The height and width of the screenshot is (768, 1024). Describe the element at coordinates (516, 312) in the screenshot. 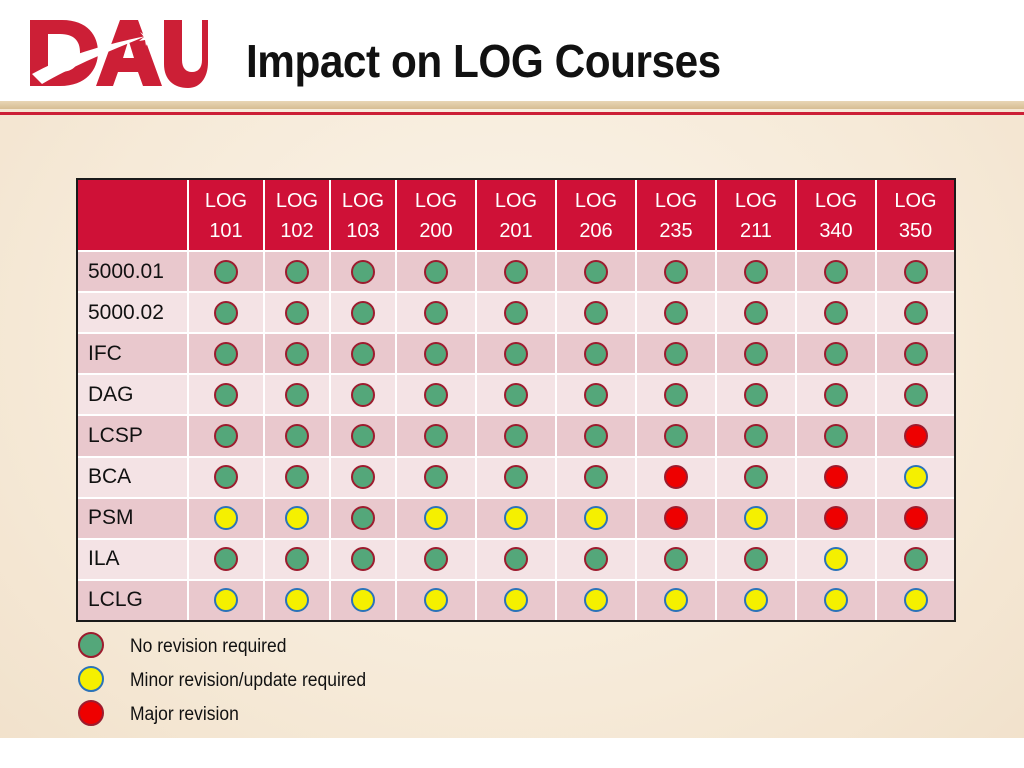

I see `table-row: 5000.02` at that location.